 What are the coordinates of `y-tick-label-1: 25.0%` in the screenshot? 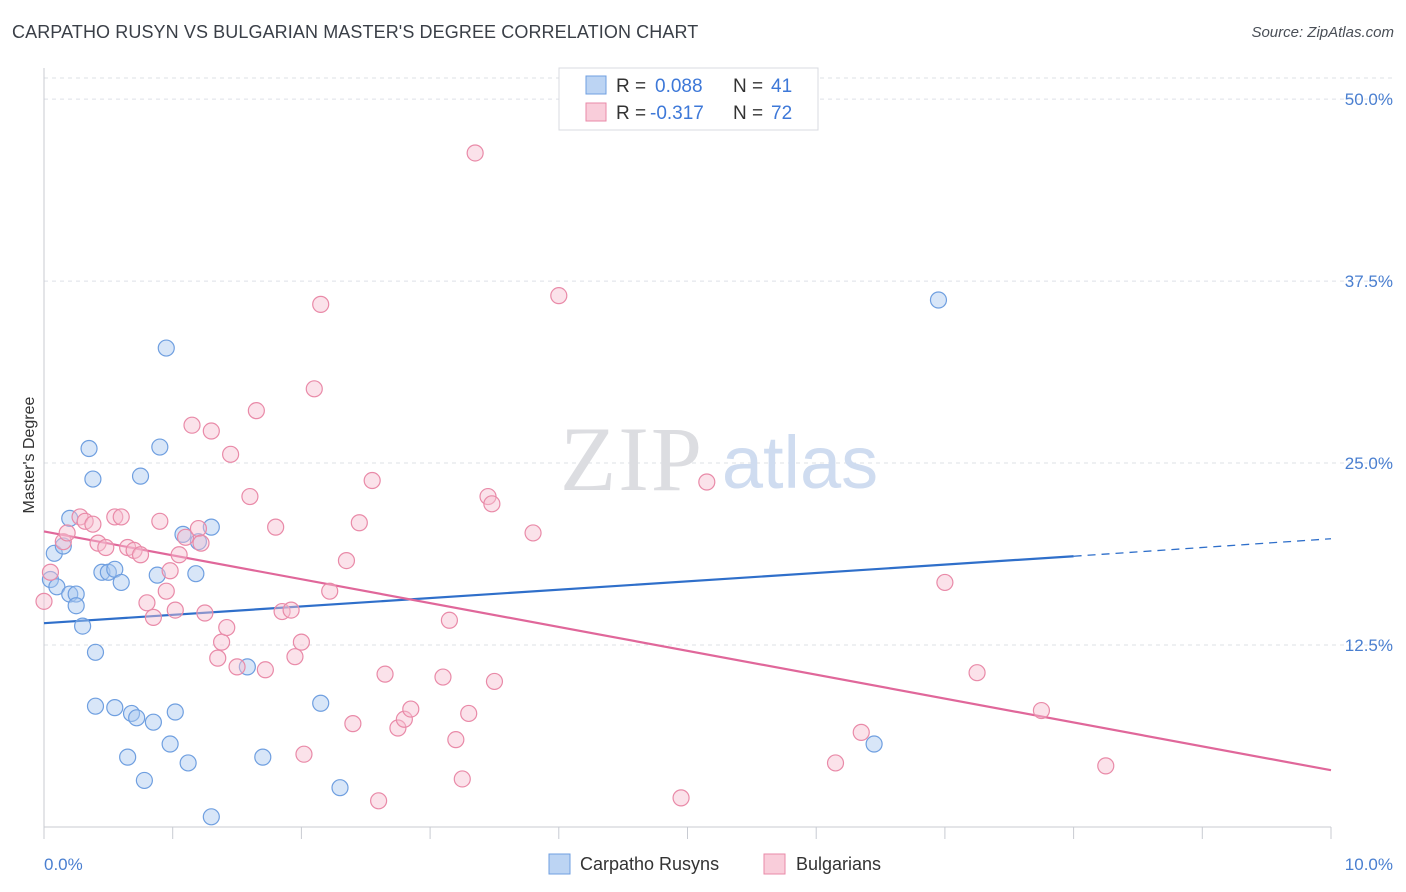 It's located at (1369, 463).